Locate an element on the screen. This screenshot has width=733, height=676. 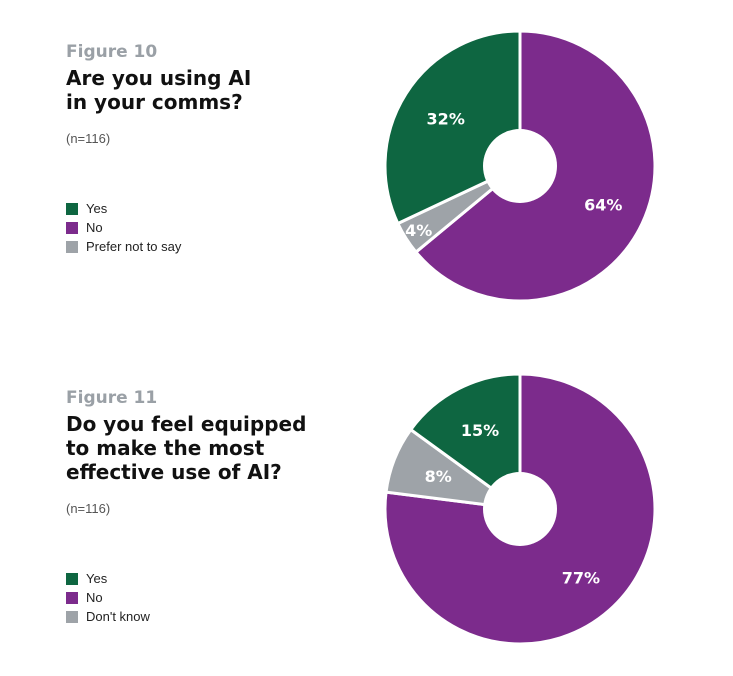
legend-label: Prefer not to say is located at coordinates (134, 246).